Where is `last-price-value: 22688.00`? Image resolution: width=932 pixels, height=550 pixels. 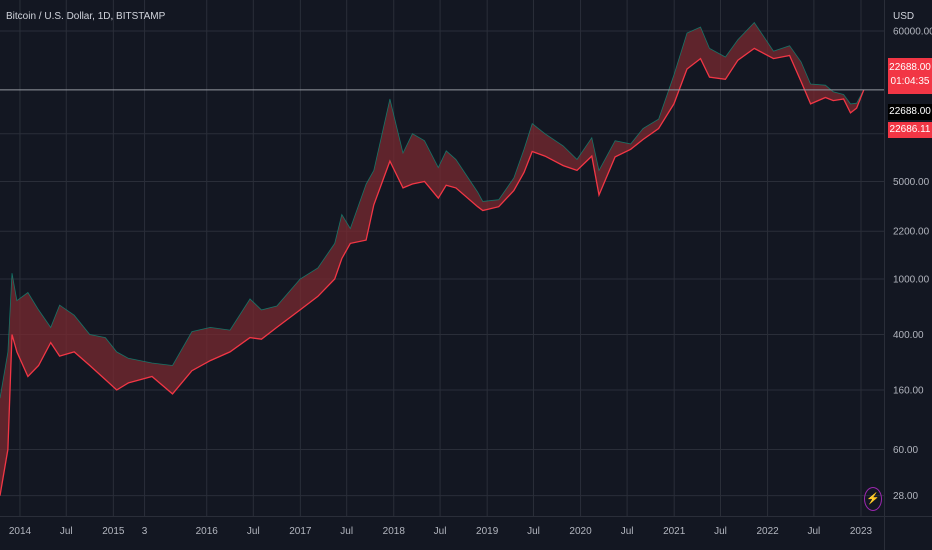 last-price-value: 22688.00 is located at coordinates (910, 67).